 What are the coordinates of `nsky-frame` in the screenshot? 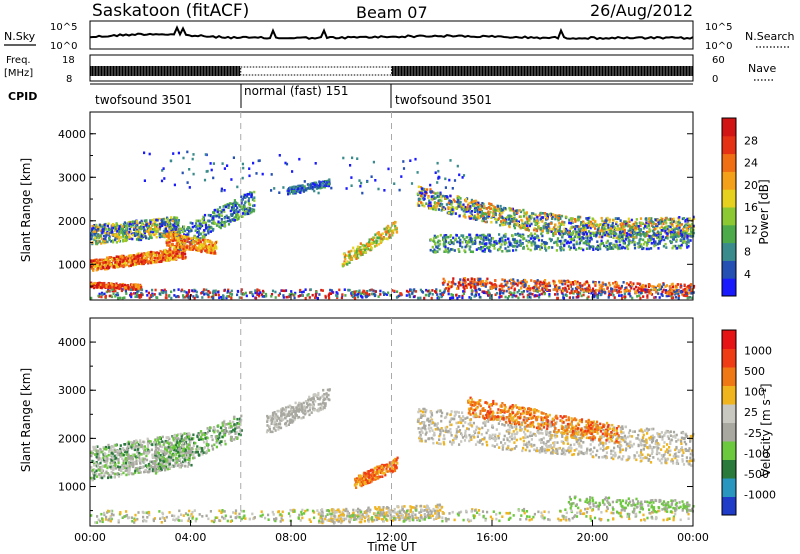 It's located at (391, 35).